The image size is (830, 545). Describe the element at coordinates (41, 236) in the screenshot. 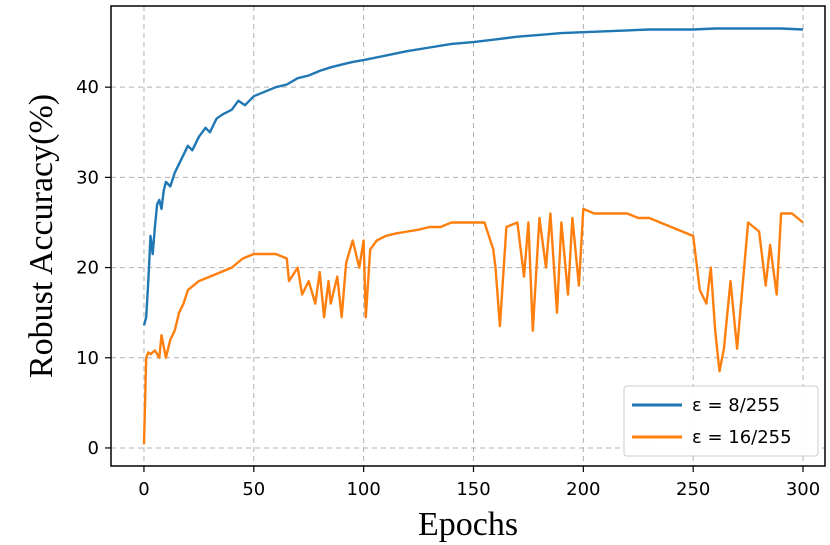

I see `y-axis-title: Robust Accuracy(%)` at that location.